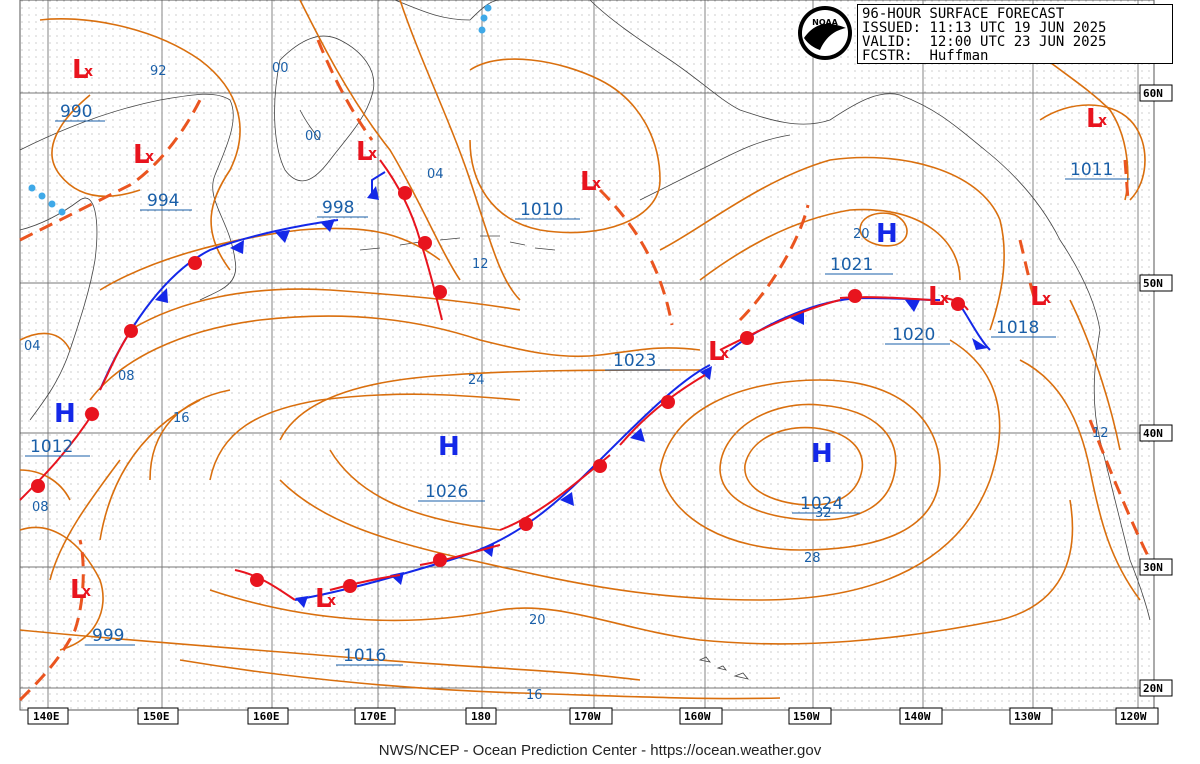  What do you see at coordinates (76, 112) in the screenshot?
I see `center-value: 990` at bounding box center [76, 112].